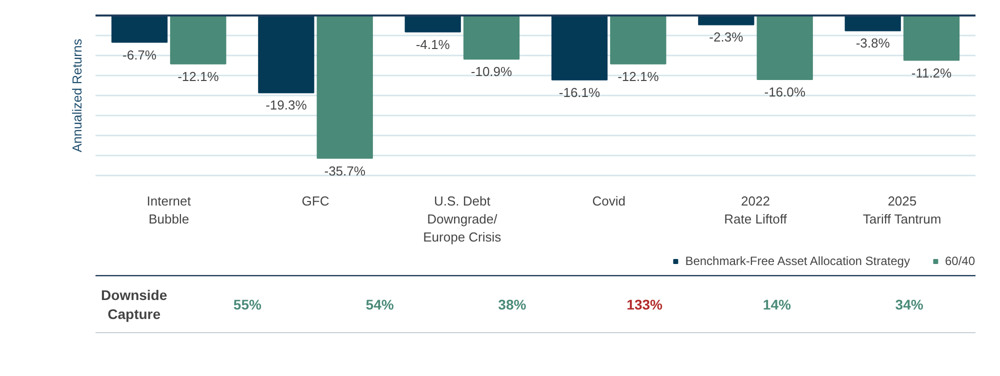 This screenshot has width=1000, height=376. Describe the element at coordinates (644, 304) in the screenshot. I see `text: 133%` at that location.